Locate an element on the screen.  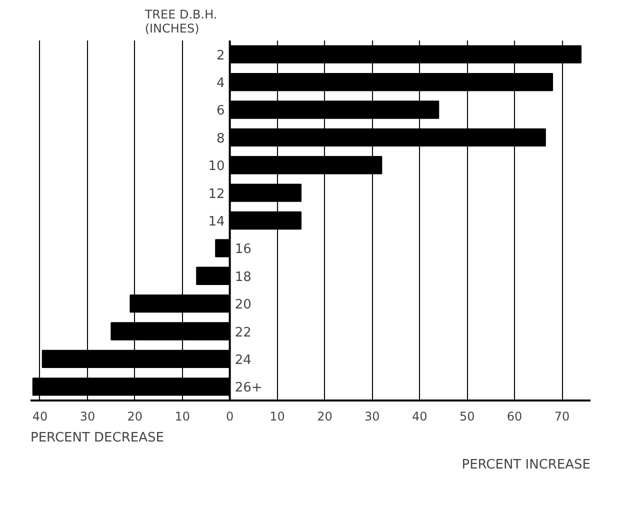
x-tick-label: 50 is located at coordinates (467, 417).